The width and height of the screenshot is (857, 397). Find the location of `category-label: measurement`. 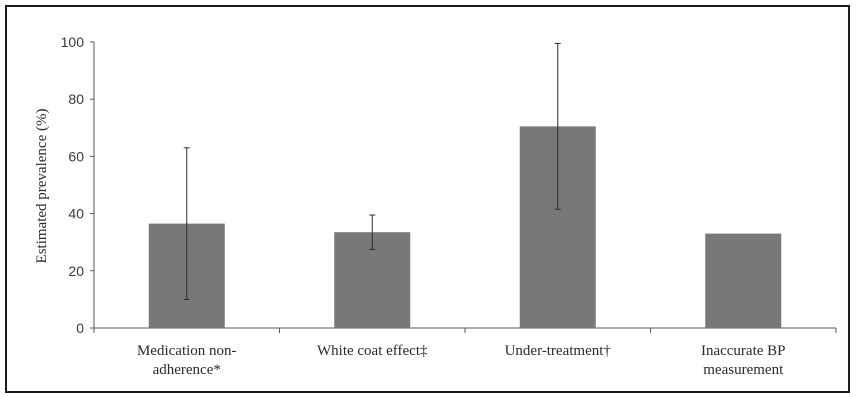

category-label: measurement is located at coordinates (743, 370).